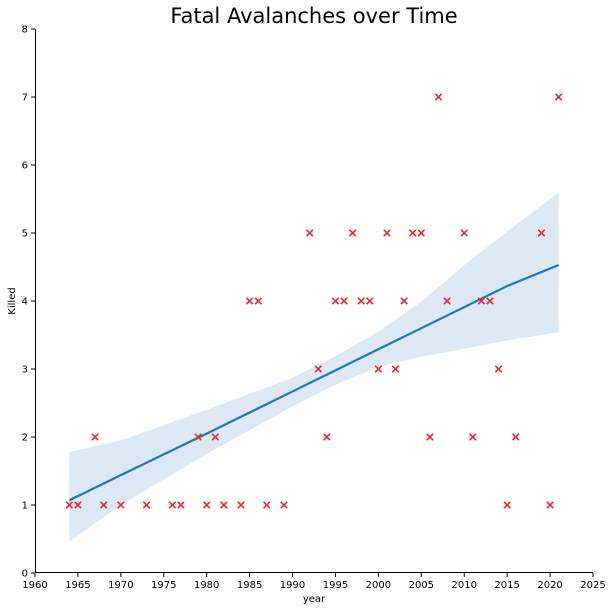 The image size is (612, 611). I want to click on x-tick-label: 1970, so click(120, 585).